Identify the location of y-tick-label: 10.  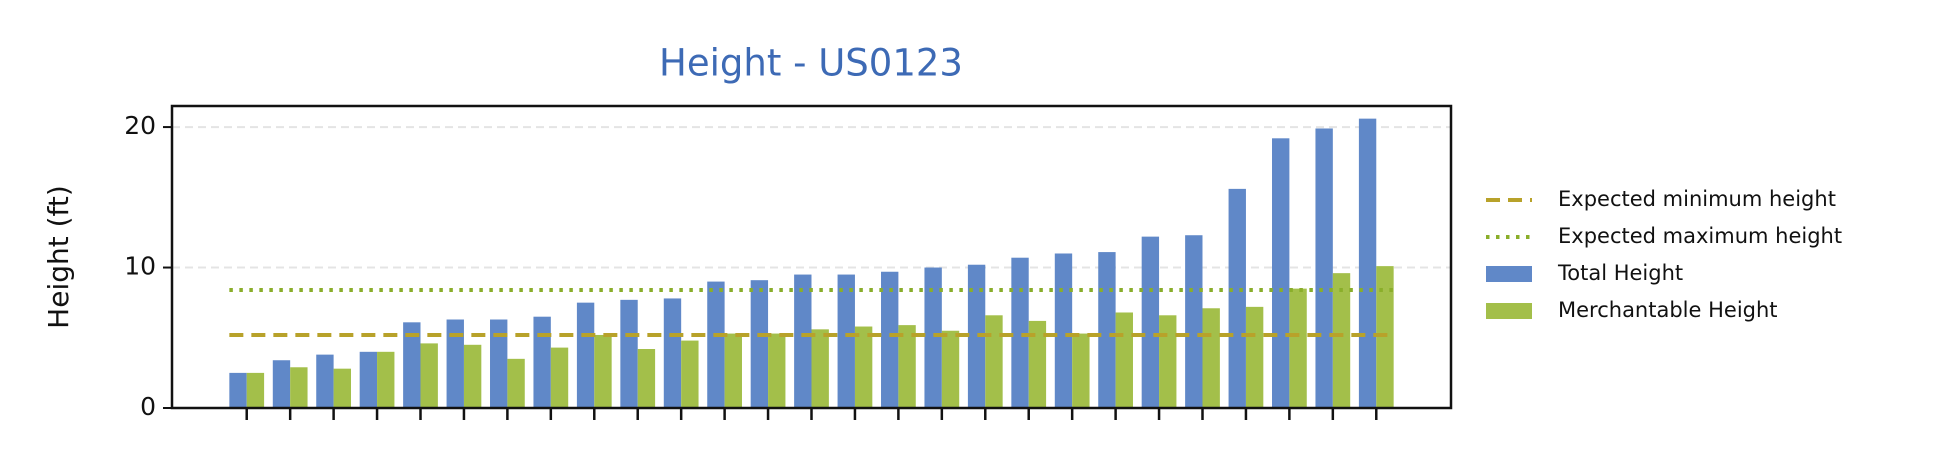
(140, 266).